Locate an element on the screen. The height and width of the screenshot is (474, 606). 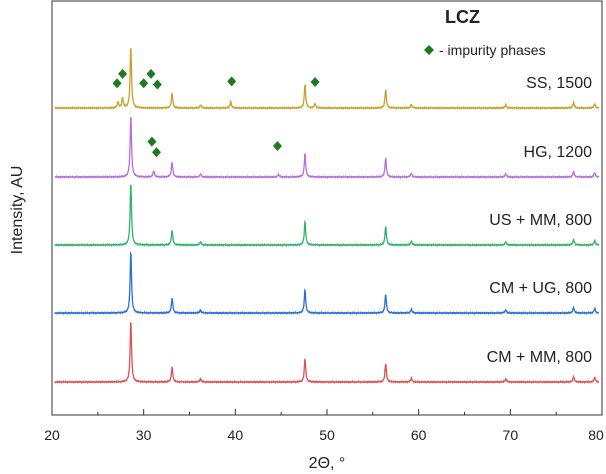
series-label-1: HG, 1200 is located at coordinates (558, 152).